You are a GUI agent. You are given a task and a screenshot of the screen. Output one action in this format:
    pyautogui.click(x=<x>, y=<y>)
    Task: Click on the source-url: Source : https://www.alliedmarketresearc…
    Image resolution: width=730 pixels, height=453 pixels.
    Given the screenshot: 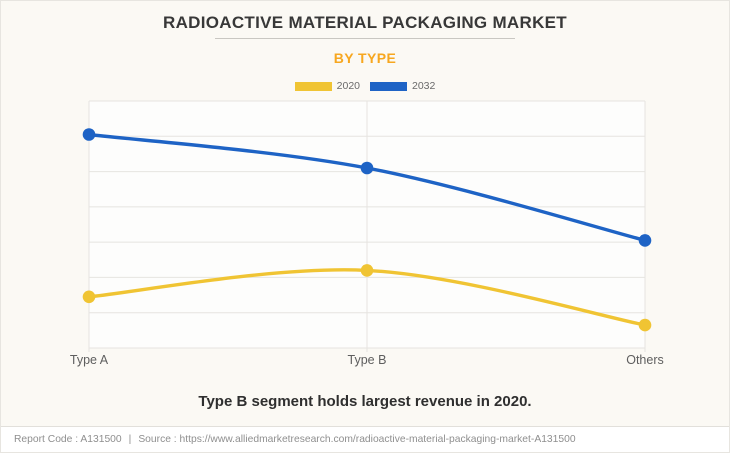 What is the action you would take?
    pyautogui.click(x=357, y=439)
    